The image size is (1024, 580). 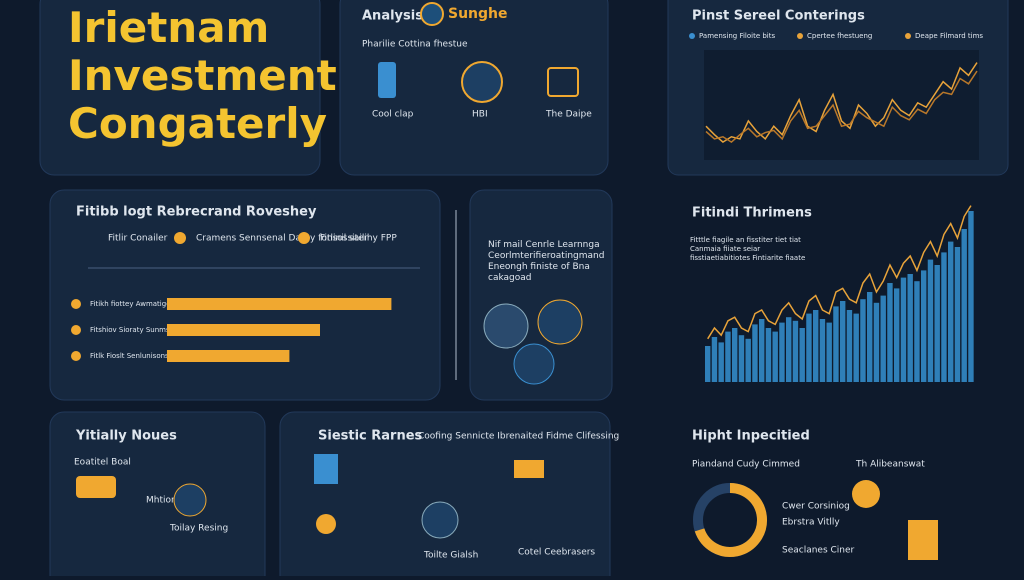 I want to click on inspection-subtitle: Piandand Cudy Cimmed, so click(x=746, y=465).